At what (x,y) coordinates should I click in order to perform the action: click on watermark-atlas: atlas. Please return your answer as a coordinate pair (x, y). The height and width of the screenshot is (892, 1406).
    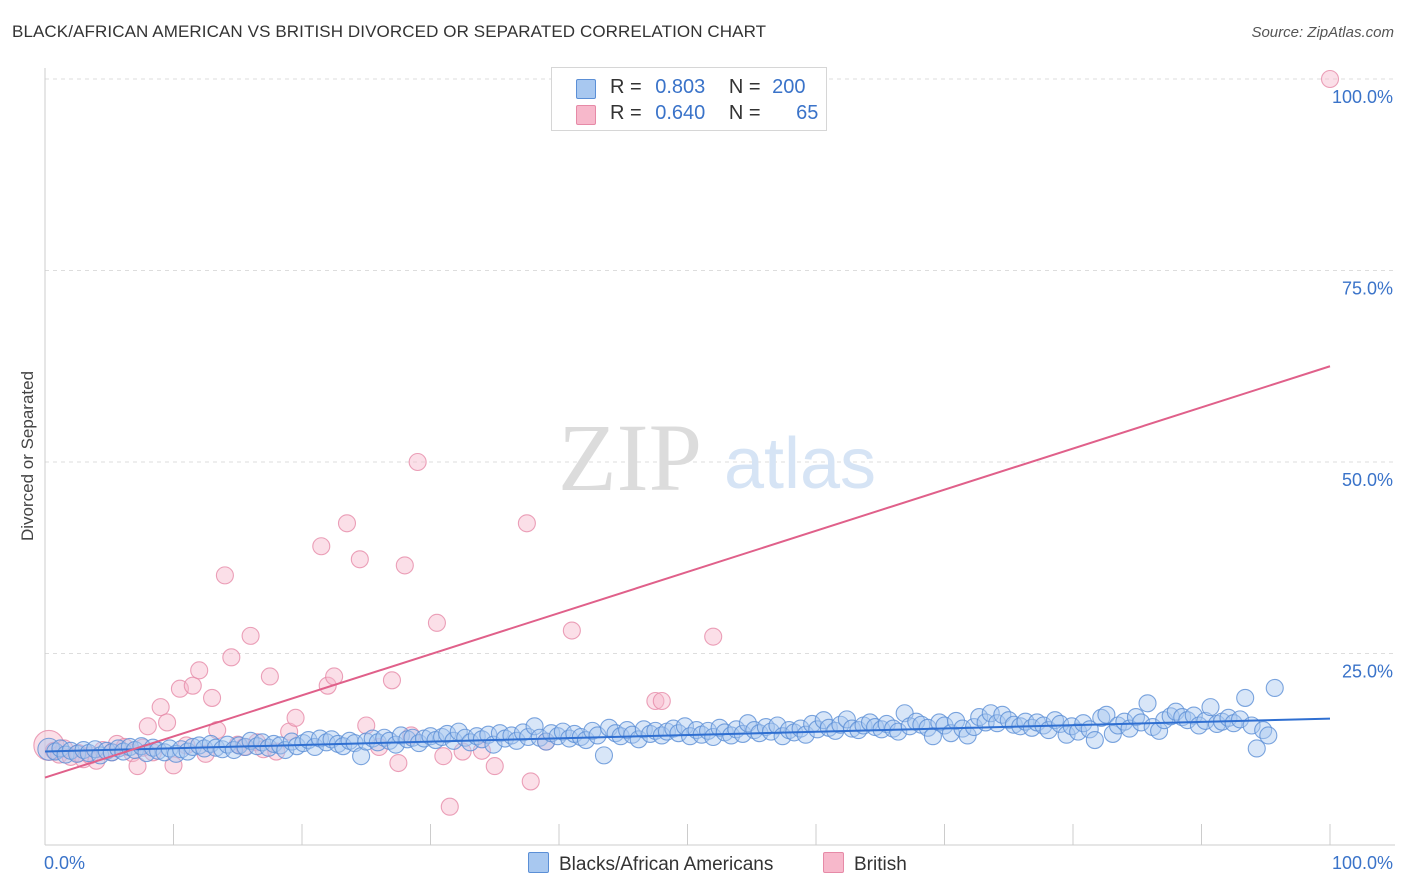
    Looking at the image, I should click on (800, 464).